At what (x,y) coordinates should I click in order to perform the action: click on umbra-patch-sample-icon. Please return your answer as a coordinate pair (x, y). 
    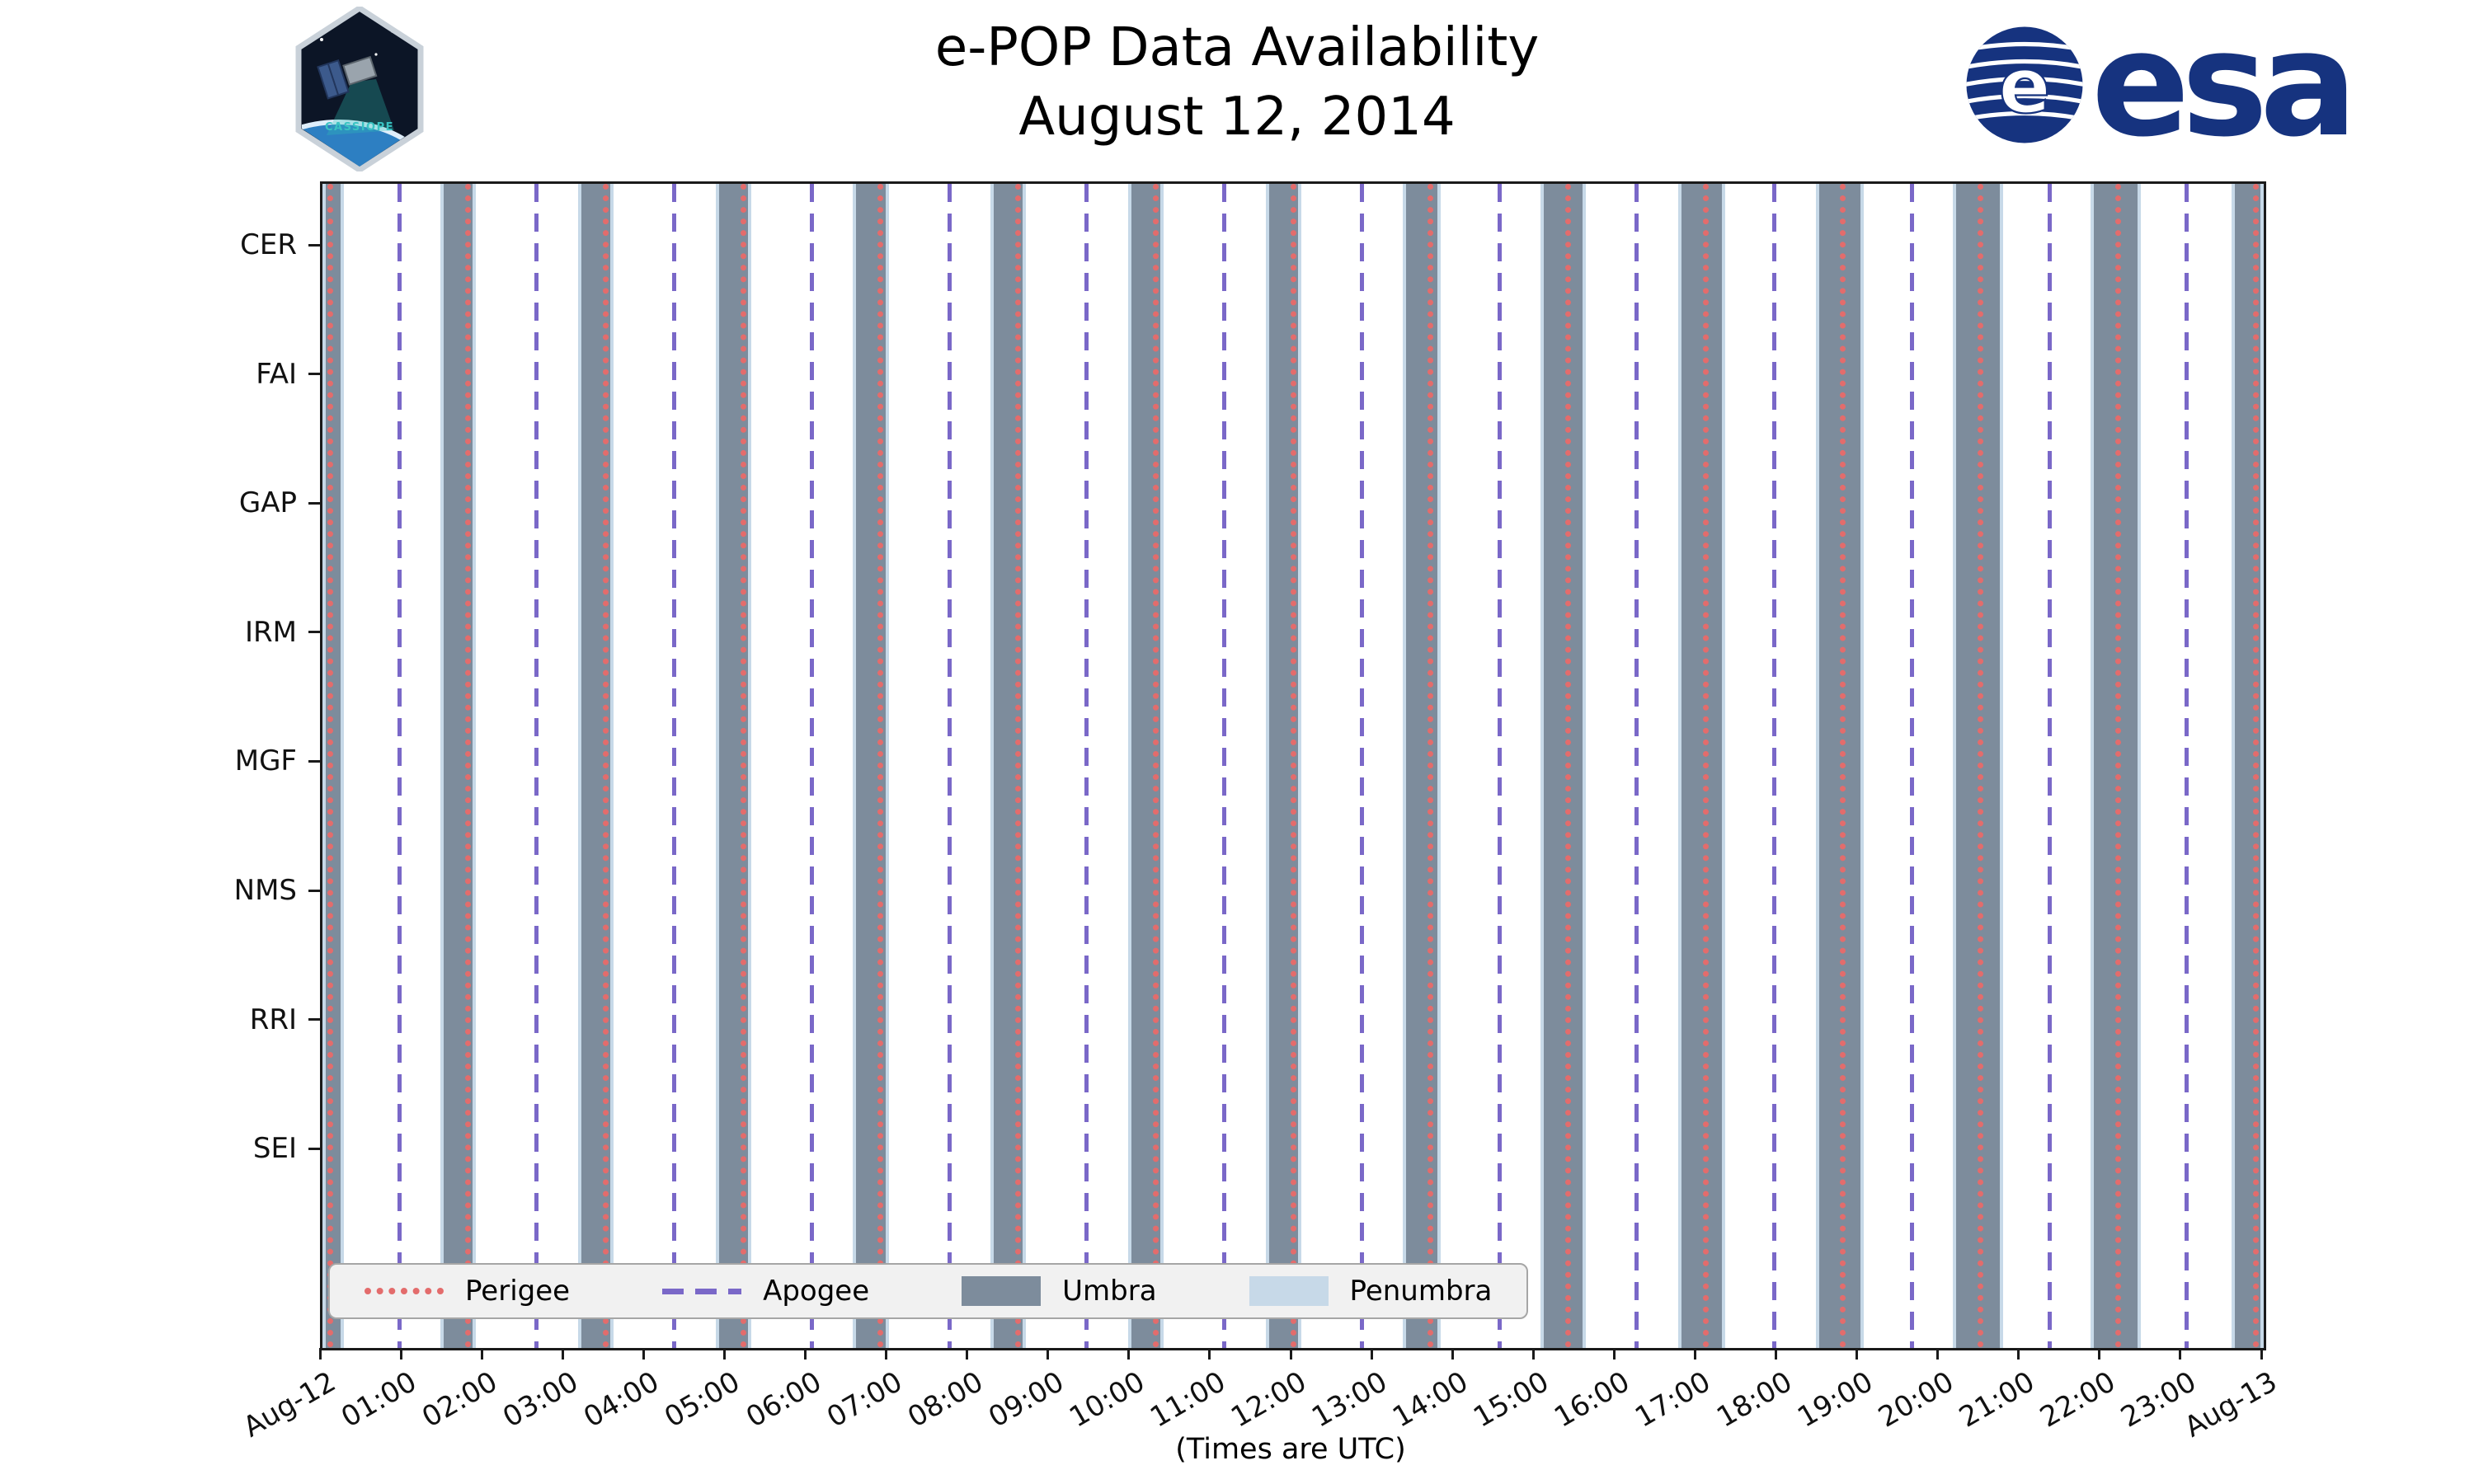
    Looking at the image, I should click on (1002, 1291).